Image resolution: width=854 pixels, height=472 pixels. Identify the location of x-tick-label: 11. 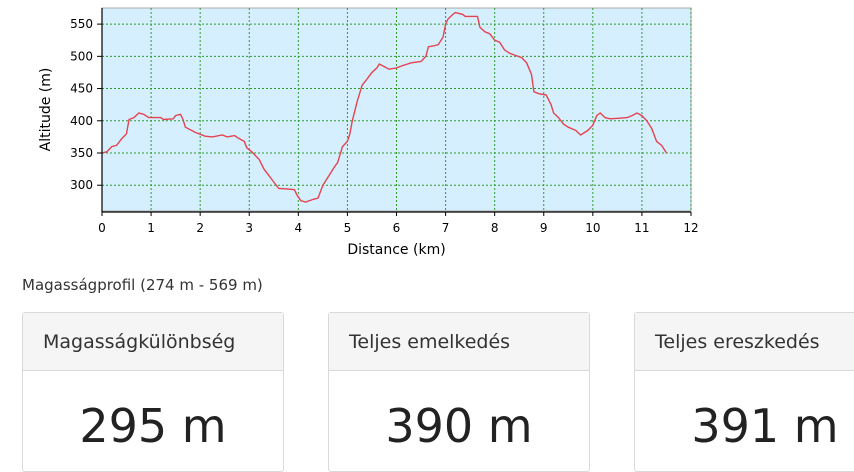
(641, 228).